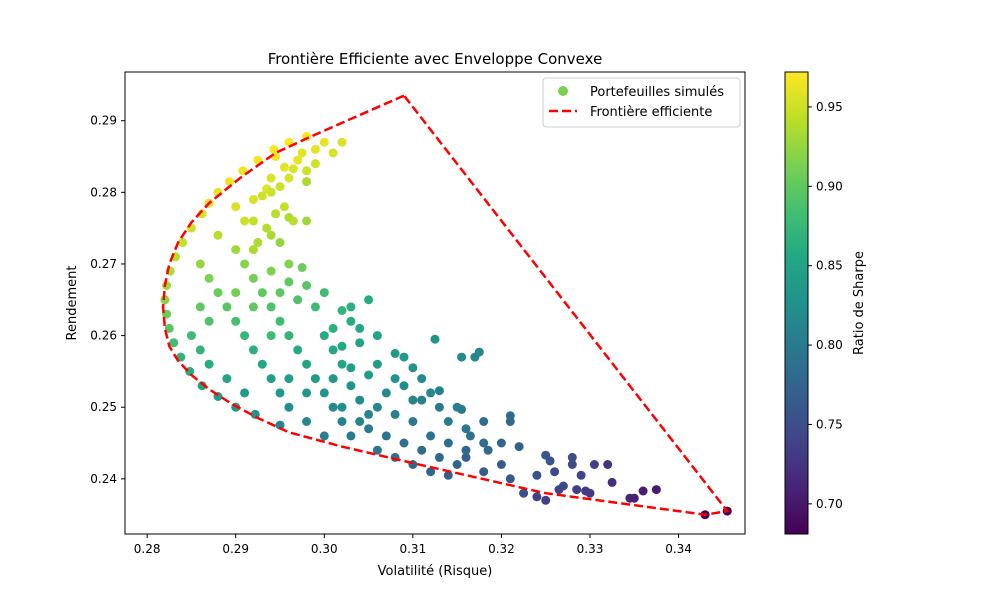 The image size is (1000, 600). What do you see at coordinates (103, 336) in the screenshot?
I see `y-tick-label: 0.26` at bounding box center [103, 336].